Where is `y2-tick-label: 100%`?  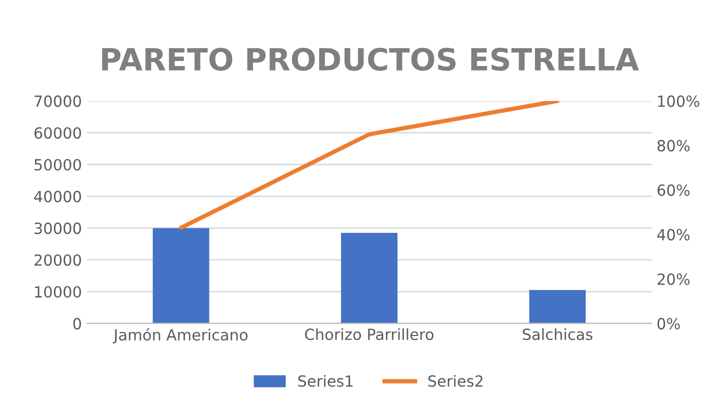 y2-tick-label: 100% is located at coordinates (679, 101).